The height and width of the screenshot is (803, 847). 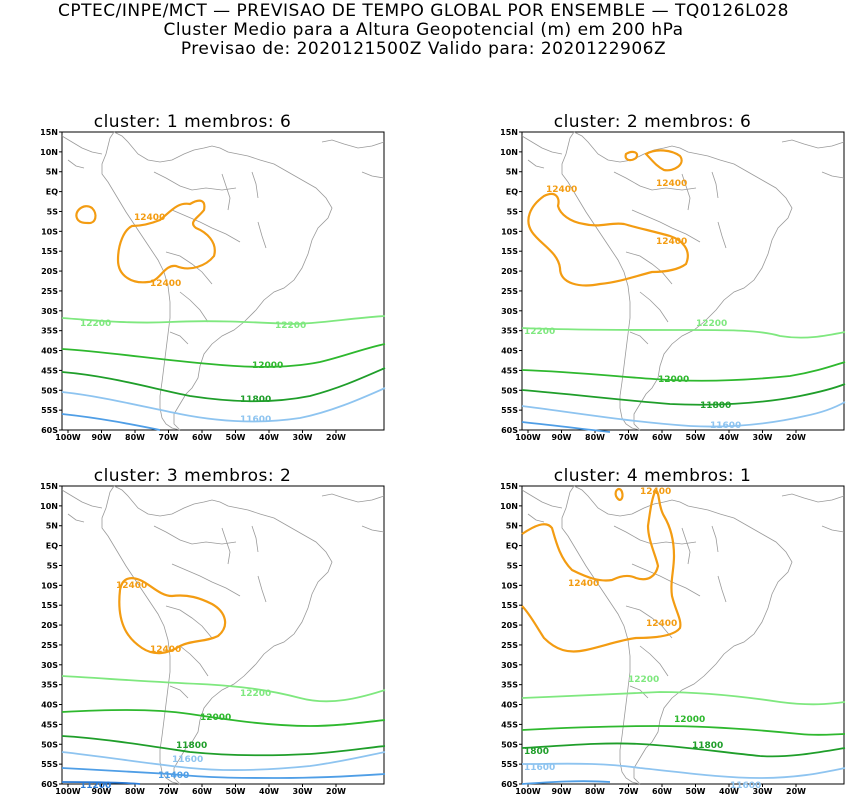 What do you see at coordinates (509, 585) in the screenshot?
I see `lat-tick-label: 10S` at bounding box center [509, 585].